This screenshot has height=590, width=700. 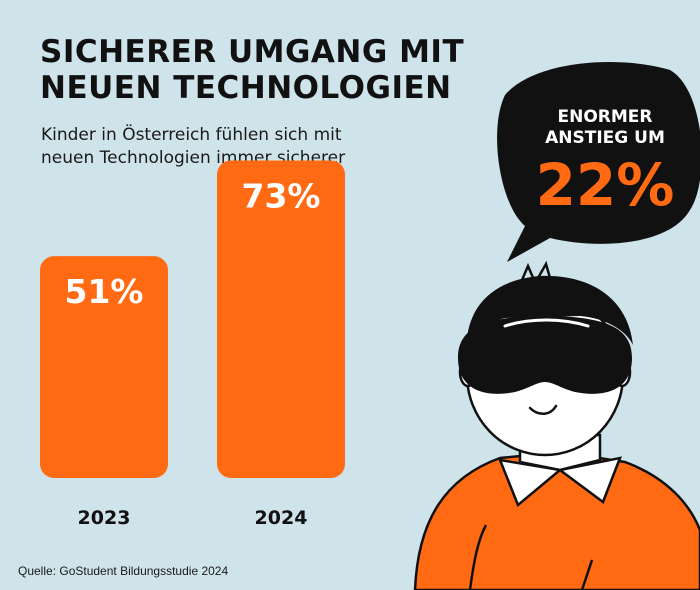 I want to click on bar-value-label-2024: 73%, so click(x=281, y=195).